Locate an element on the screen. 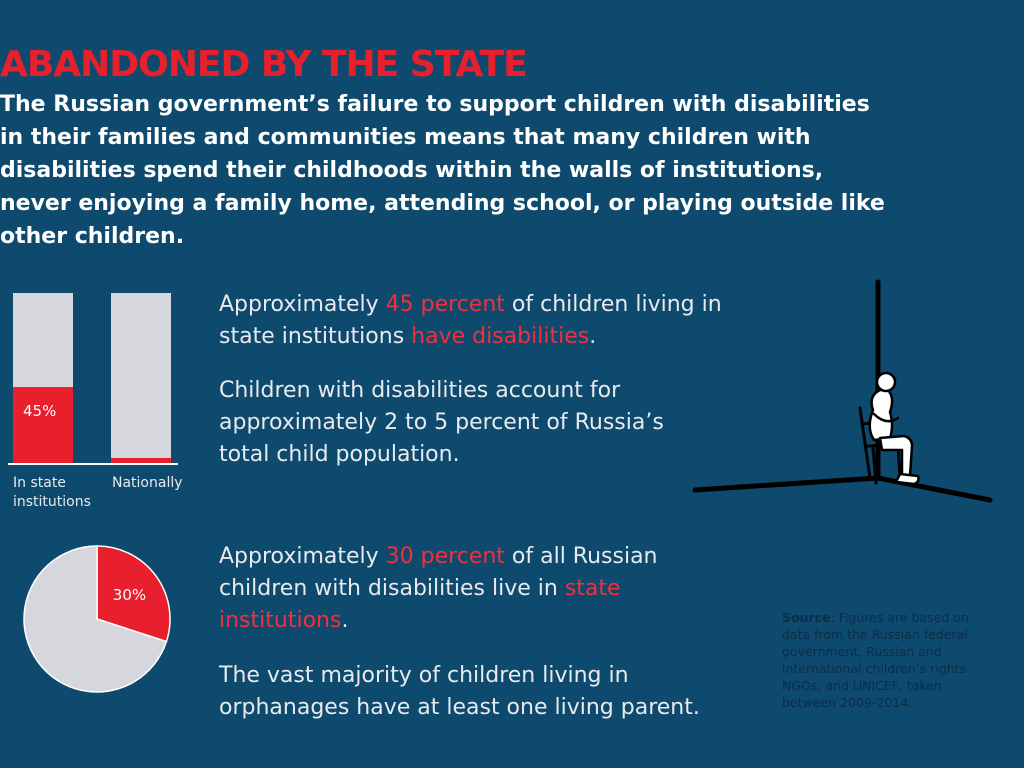  bar-data-label: 45% is located at coordinates (39, 411).